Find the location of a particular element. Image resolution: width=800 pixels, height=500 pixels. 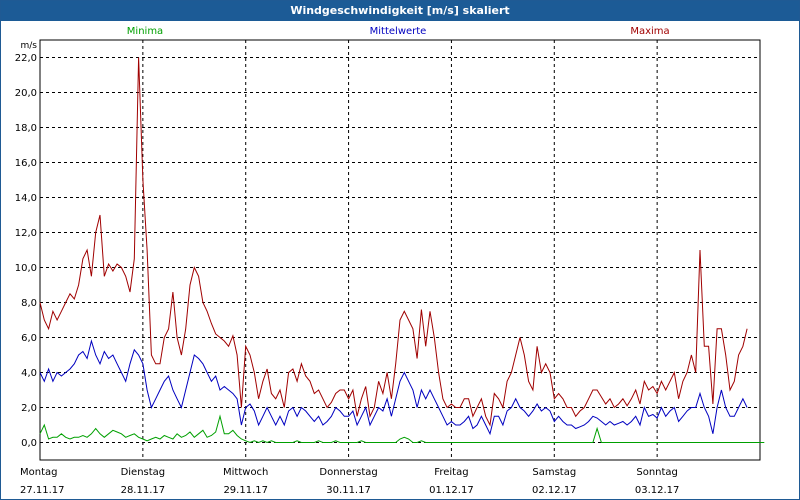

day-date-label: 01.12.17 is located at coordinates (451, 490).